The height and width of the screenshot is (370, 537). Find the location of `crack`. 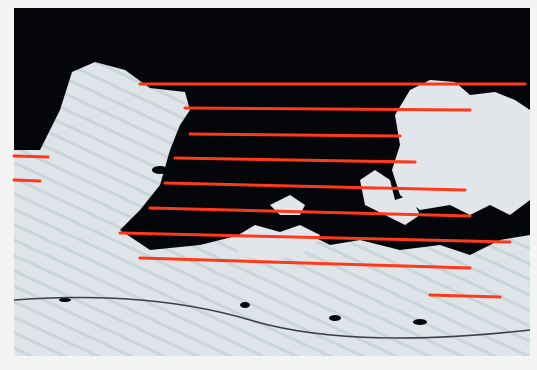

crack is located at coordinates (272, 317).